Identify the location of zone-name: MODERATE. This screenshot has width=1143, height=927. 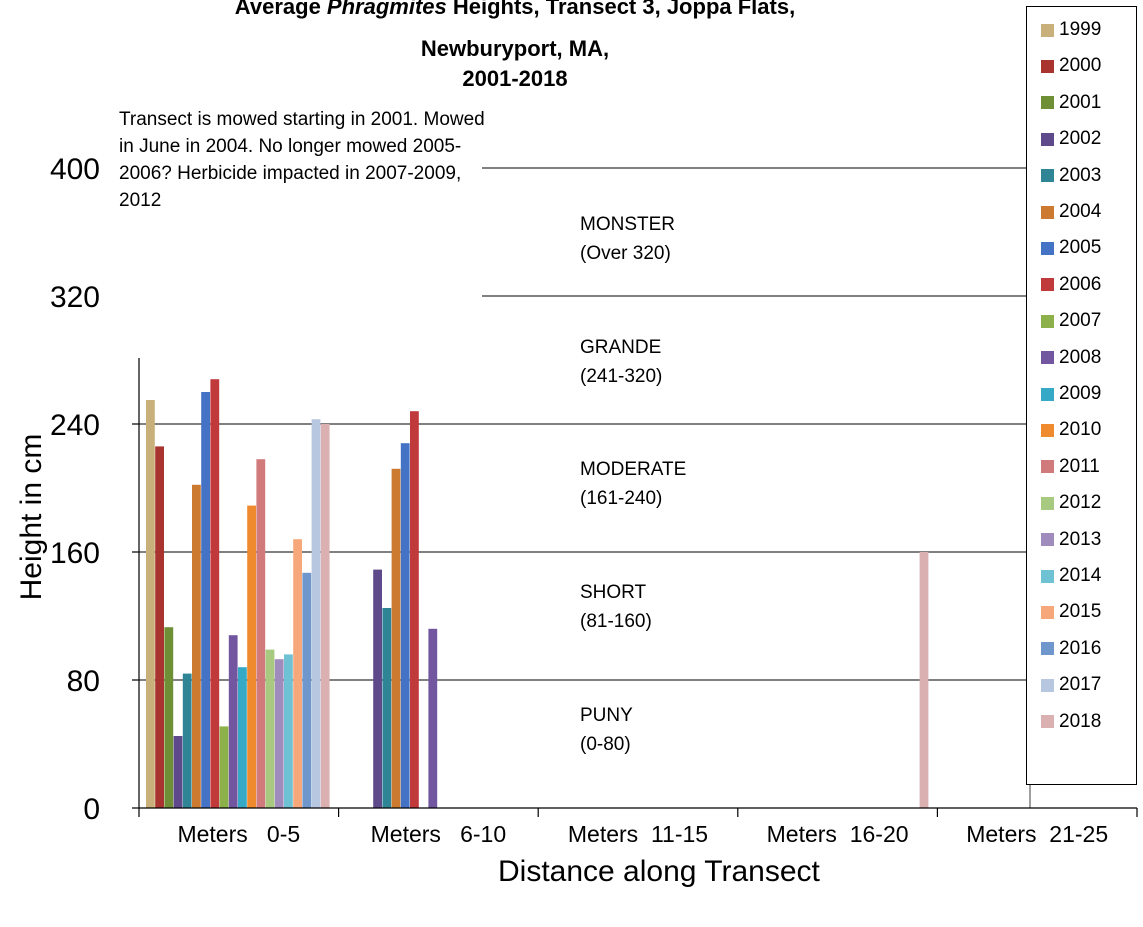
(633, 469).